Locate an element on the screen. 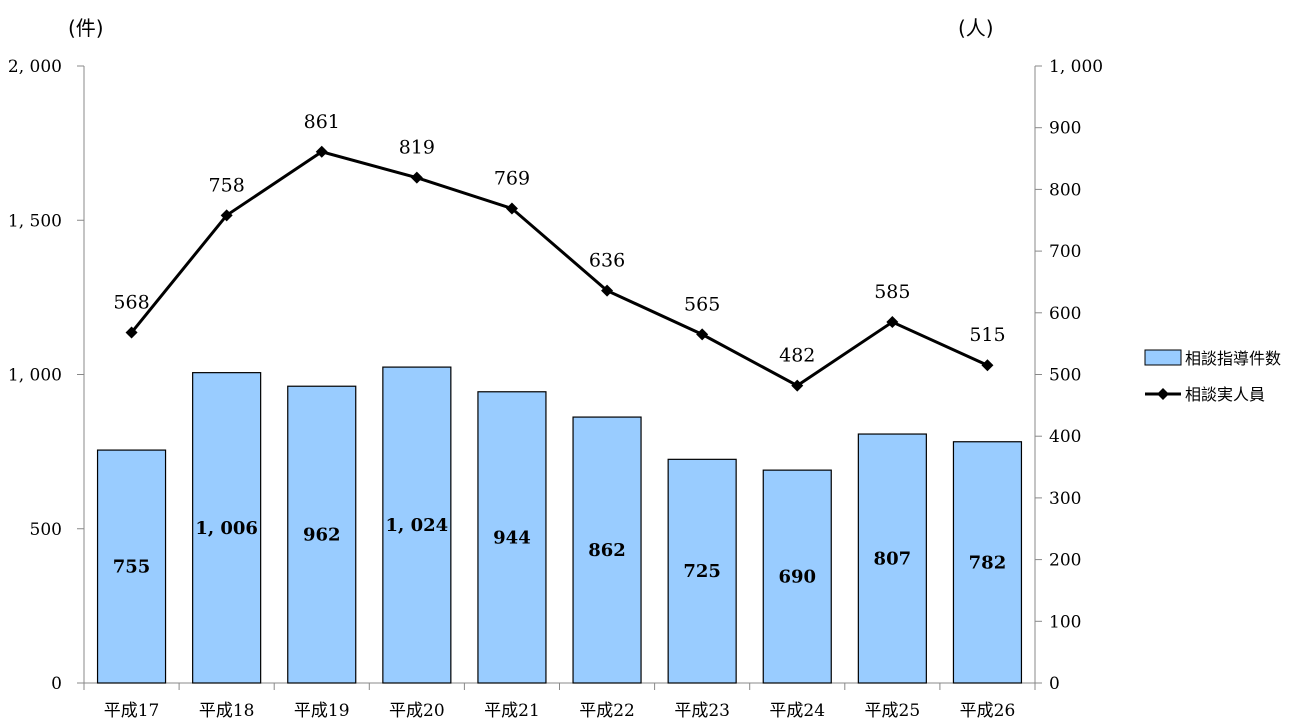 The image size is (1299, 726). left-tick-label: 0 is located at coordinates (56, 684).